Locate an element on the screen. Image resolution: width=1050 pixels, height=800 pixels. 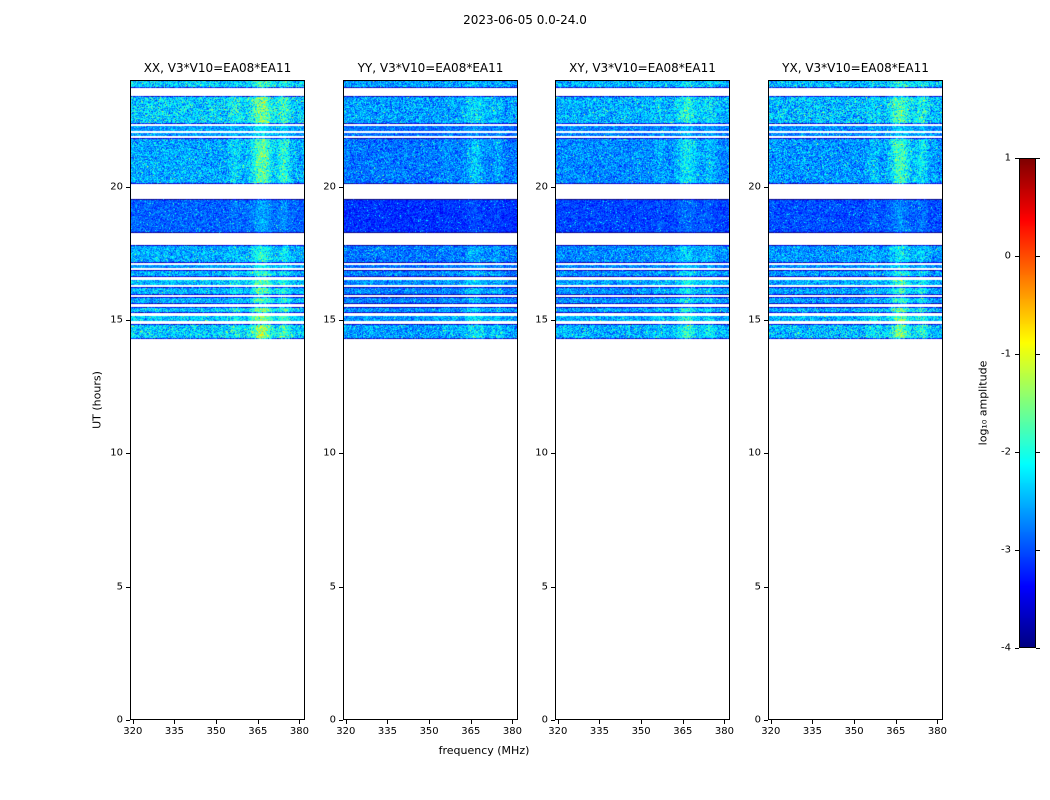
panel-title-xx: XX, V3*V10=EA08*EA11 is located at coordinates (217, 68).